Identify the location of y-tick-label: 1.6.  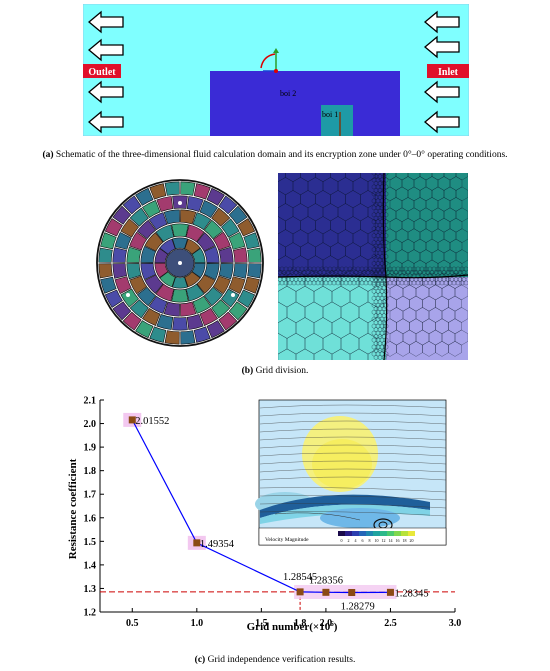
(90, 518).